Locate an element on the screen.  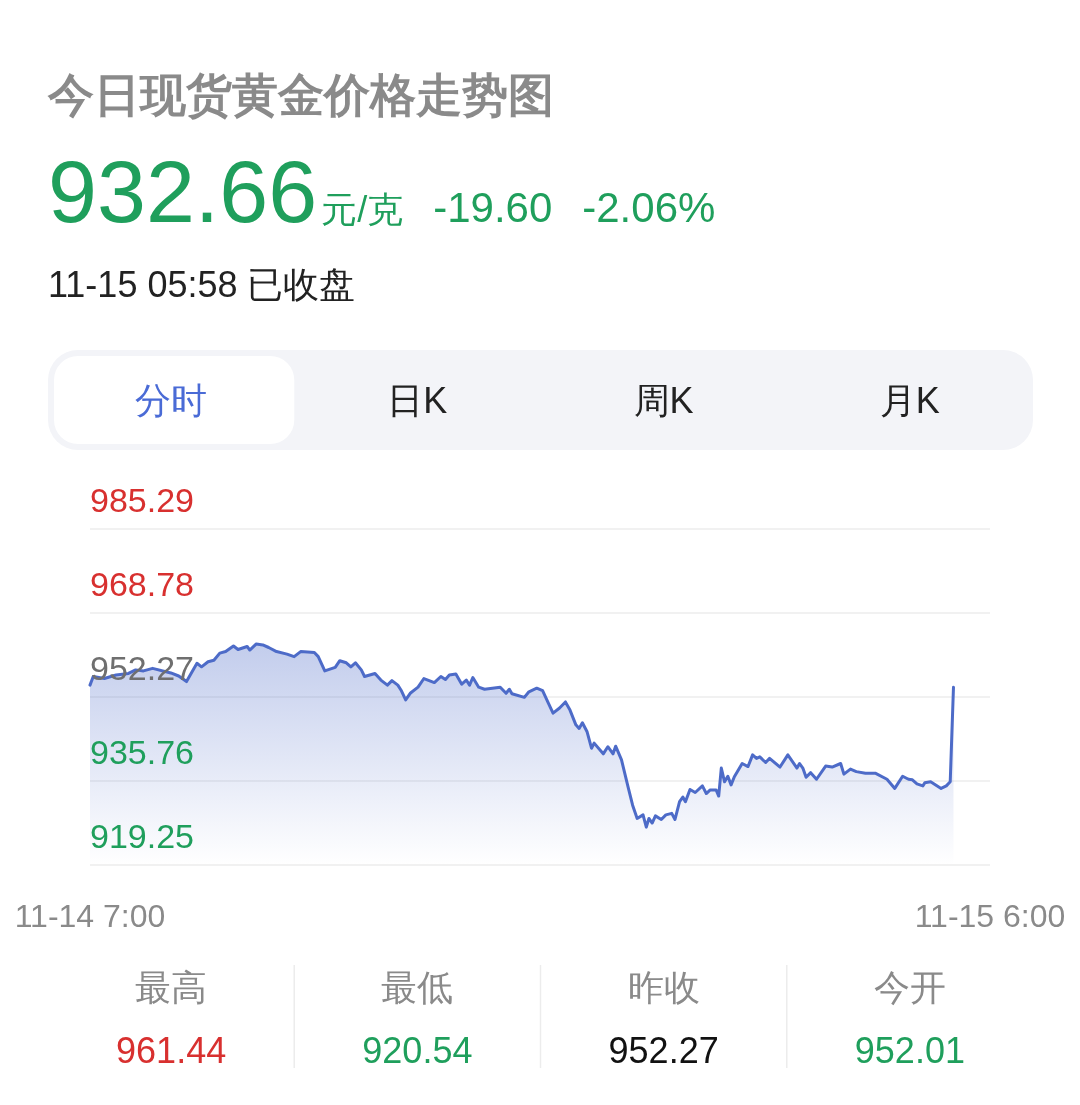
chart-subtitle: 11-15 05:58 已收盘 is located at coordinates (202, 284).